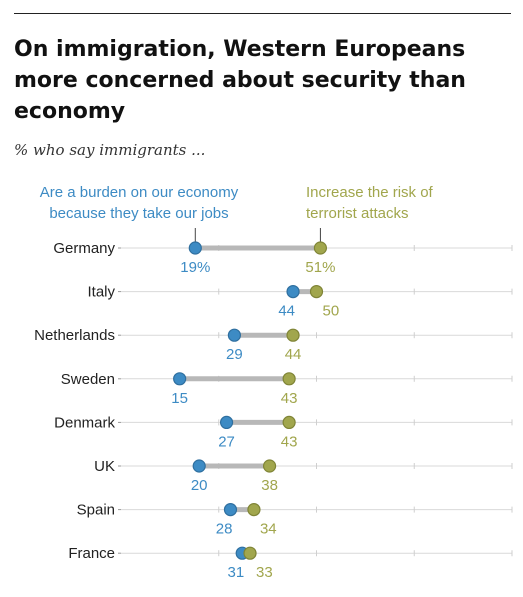 The height and width of the screenshot is (597, 523). I want to click on value-burden-uk: 20, so click(199, 485).